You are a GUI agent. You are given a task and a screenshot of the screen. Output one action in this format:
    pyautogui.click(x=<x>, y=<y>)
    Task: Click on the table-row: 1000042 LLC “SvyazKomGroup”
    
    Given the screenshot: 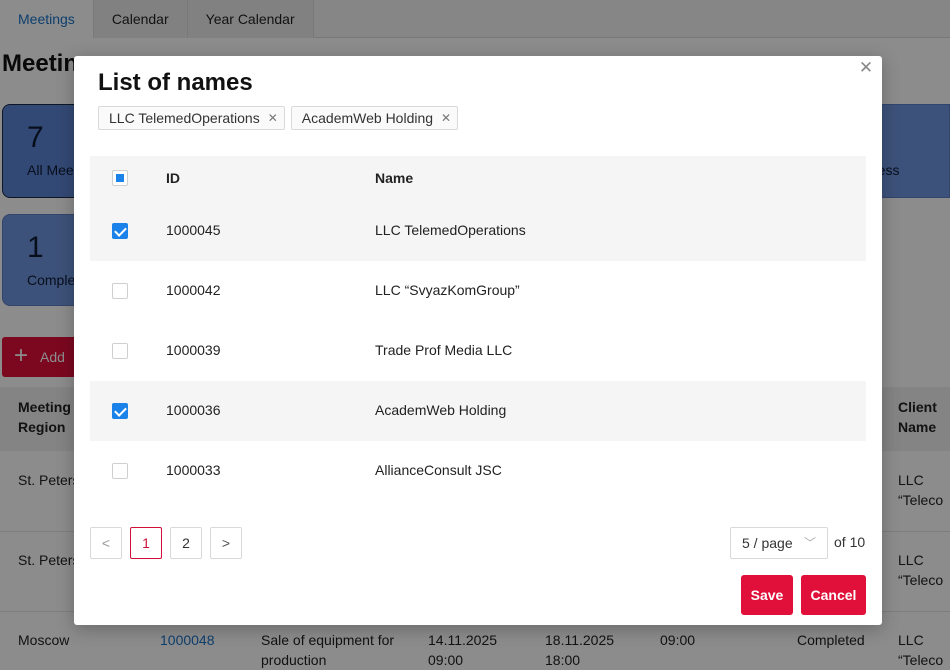 What is the action you would take?
    pyautogui.click(x=478, y=291)
    